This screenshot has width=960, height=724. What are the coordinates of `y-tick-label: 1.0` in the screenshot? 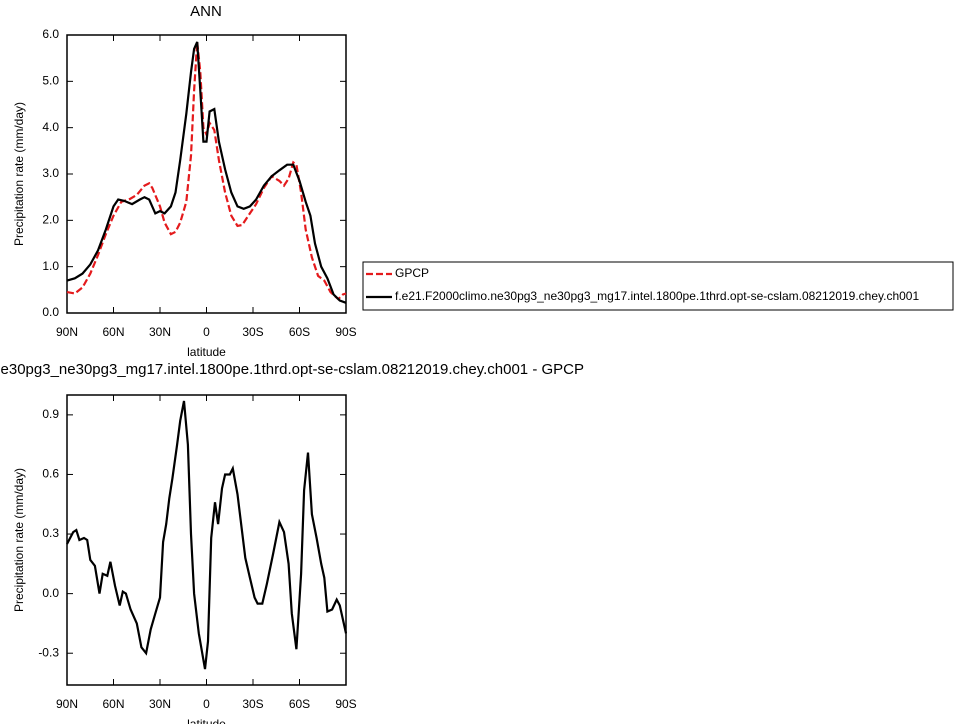 It's located at (50, 266).